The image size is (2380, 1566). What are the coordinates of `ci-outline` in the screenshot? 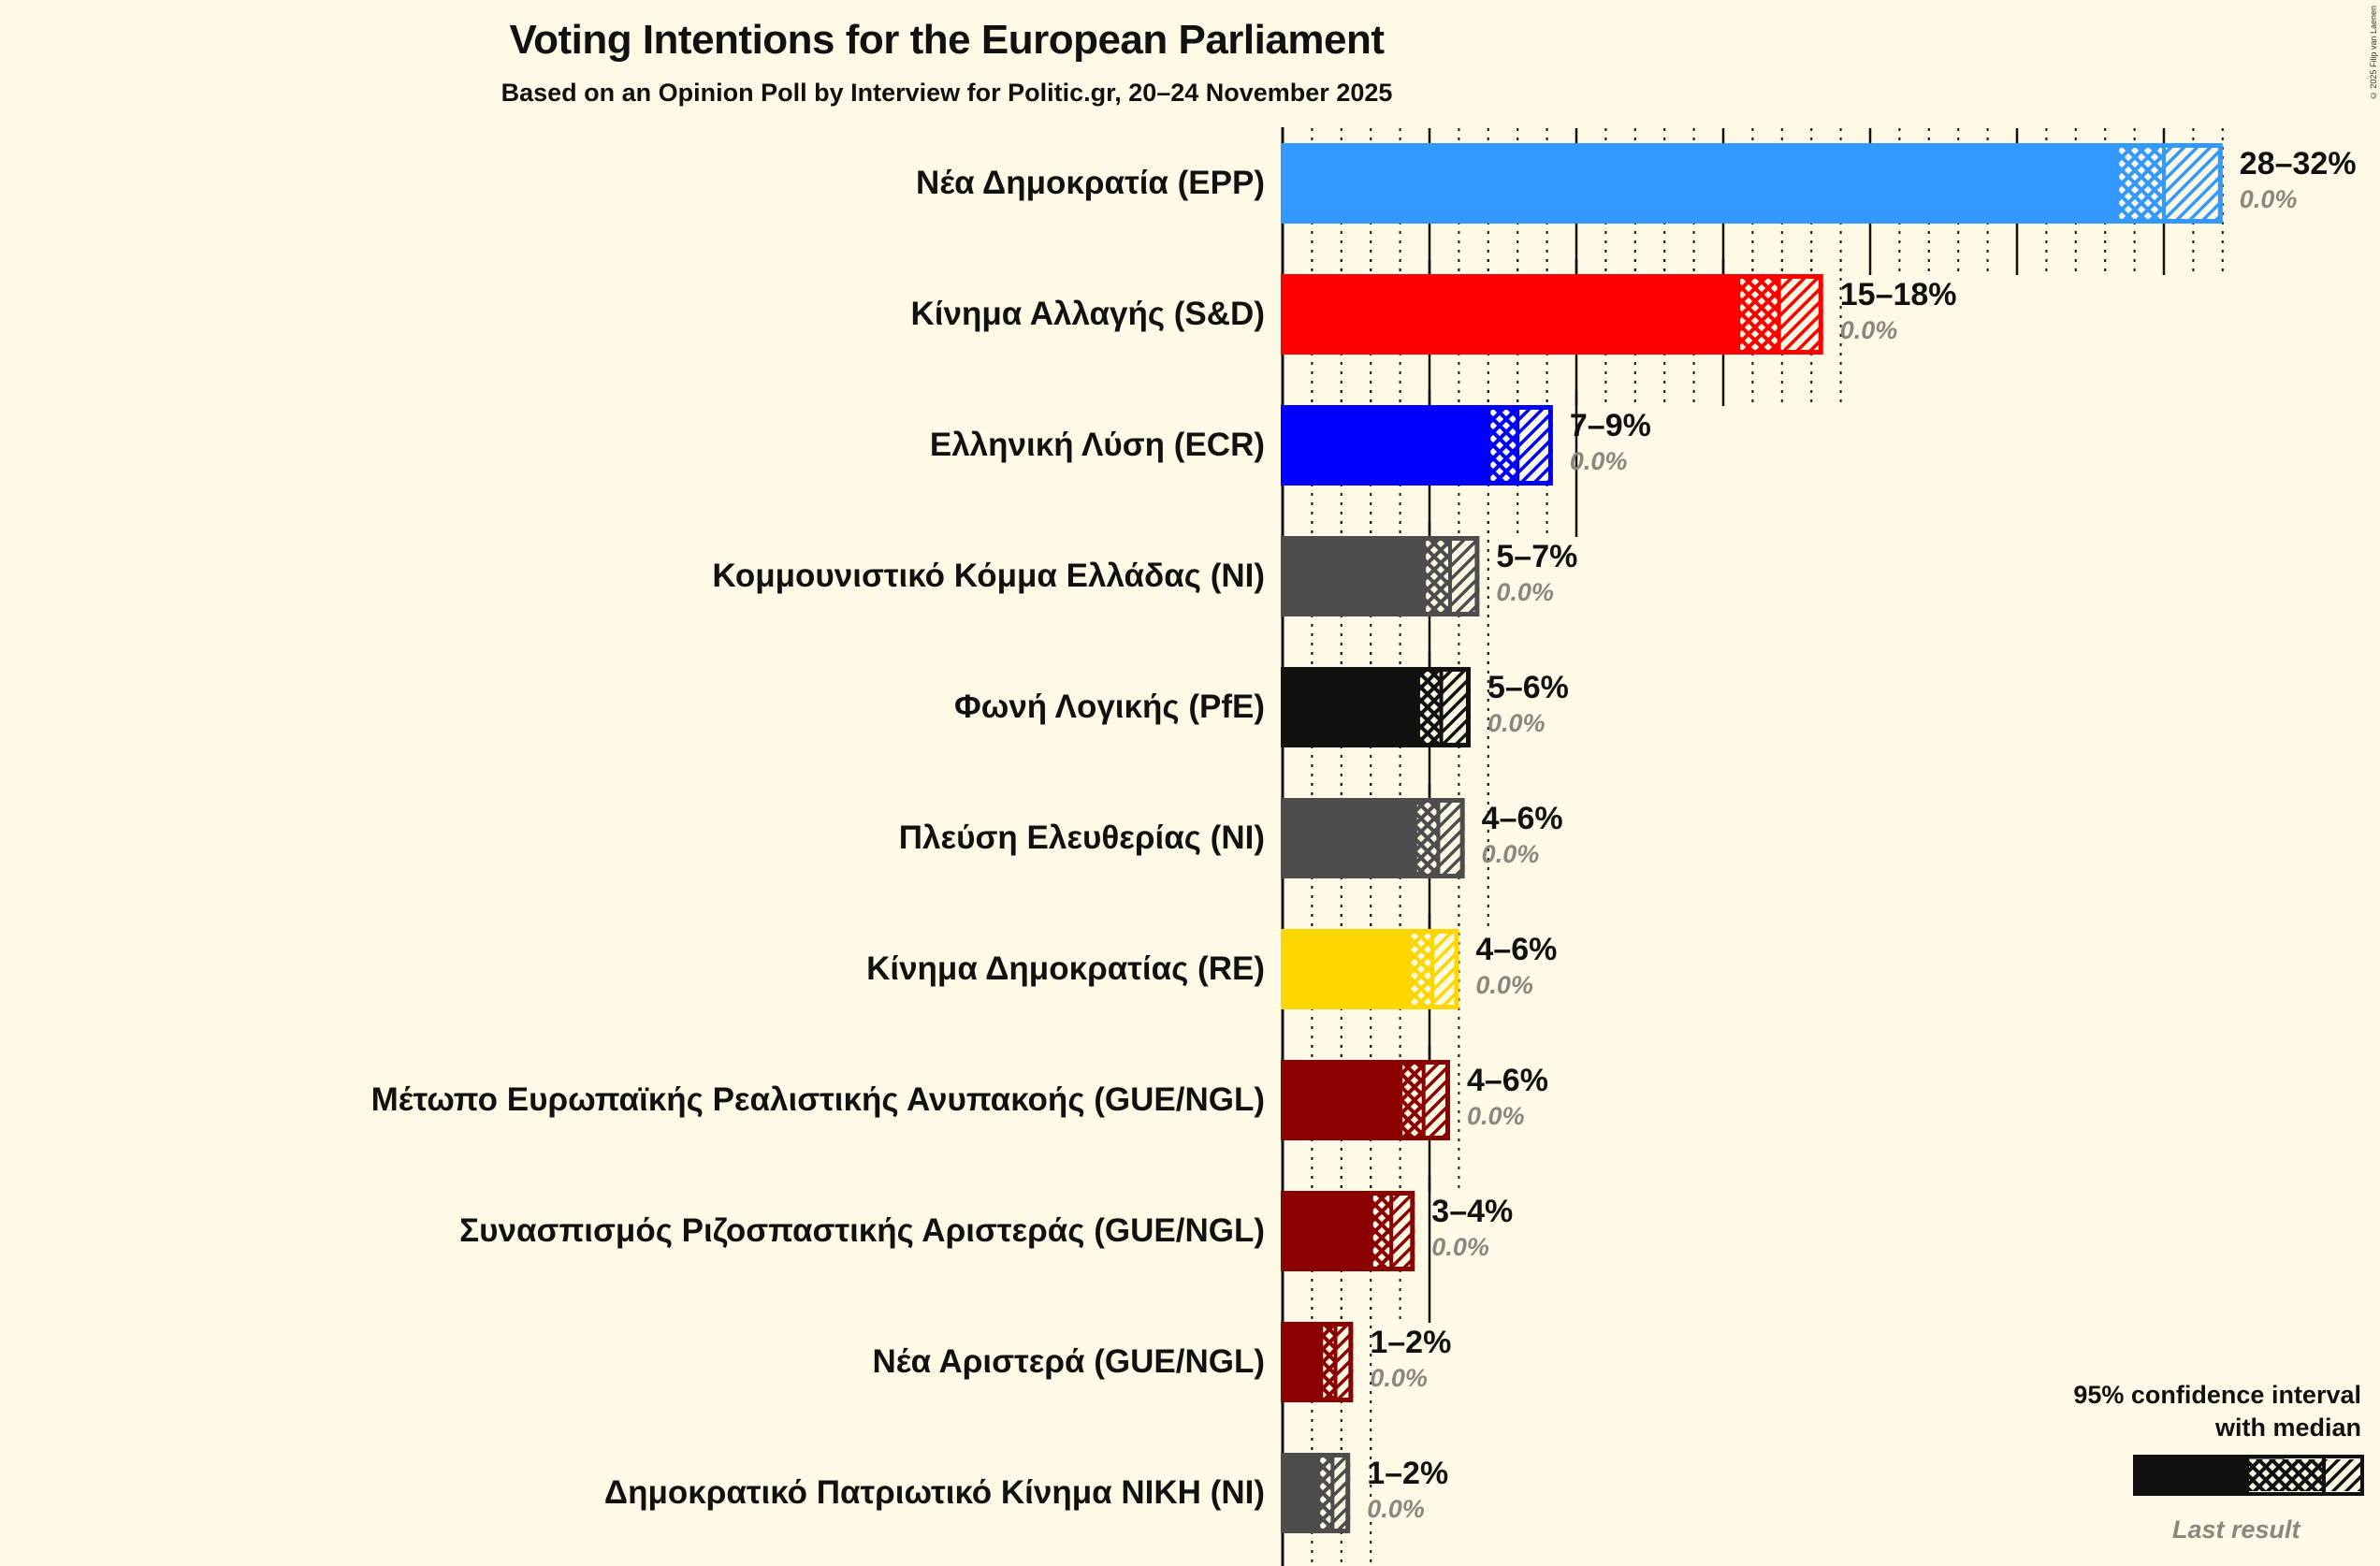 It's located at (2168, 183).